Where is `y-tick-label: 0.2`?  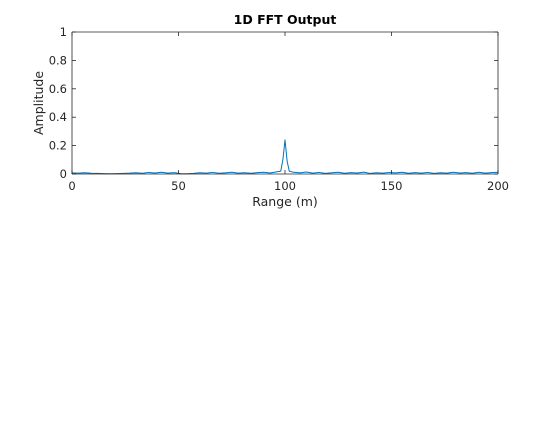 y-tick-label: 0.2 is located at coordinates (58, 146).